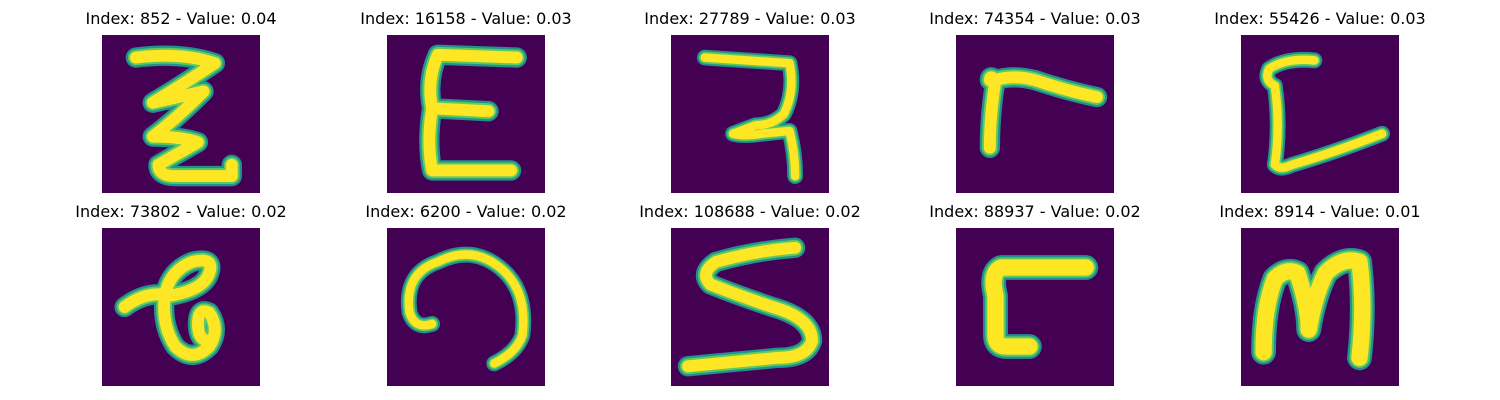  What do you see at coordinates (1320, 18) in the screenshot?
I see `panel-title: Index: 55426 - Value: 0.03` at bounding box center [1320, 18].